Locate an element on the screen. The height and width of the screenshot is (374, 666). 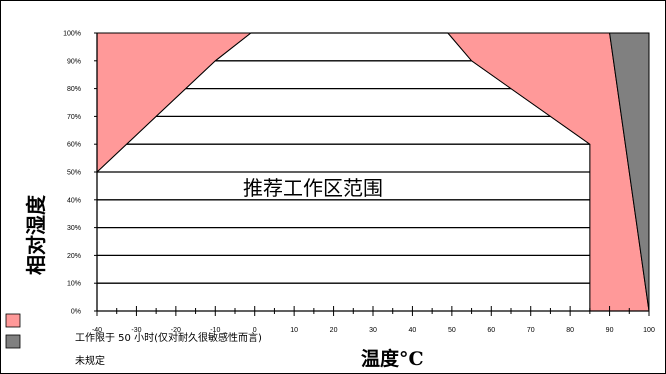
x-tick-label: -10 is located at coordinates (215, 330).